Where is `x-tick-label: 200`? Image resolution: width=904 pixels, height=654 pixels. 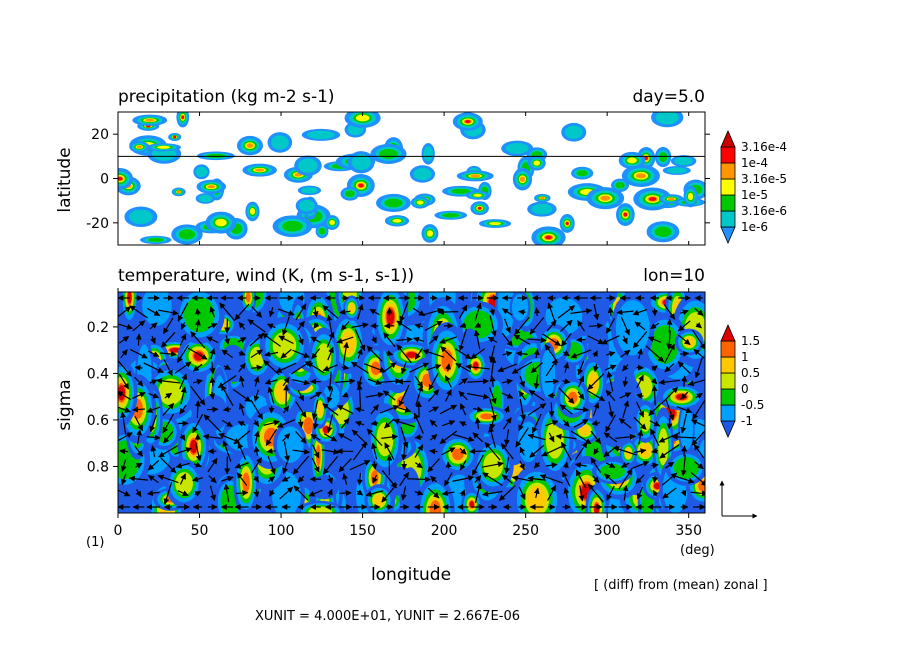
x-tick-label: 200 is located at coordinates (444, 531).